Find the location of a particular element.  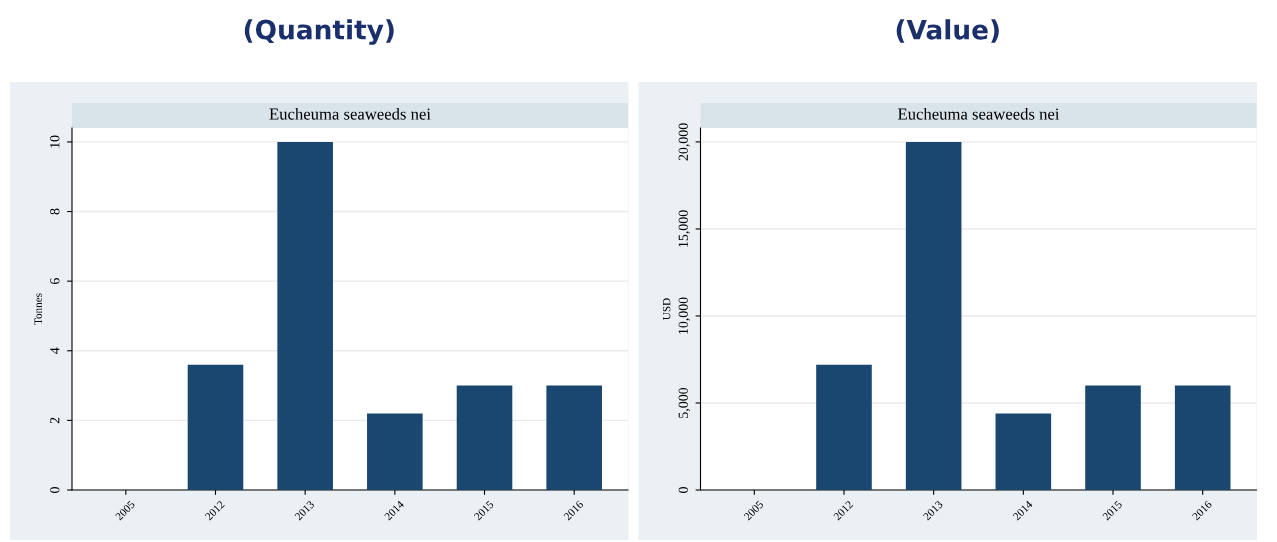

y-tick-label: 4 is located at coordinates (55, 350).